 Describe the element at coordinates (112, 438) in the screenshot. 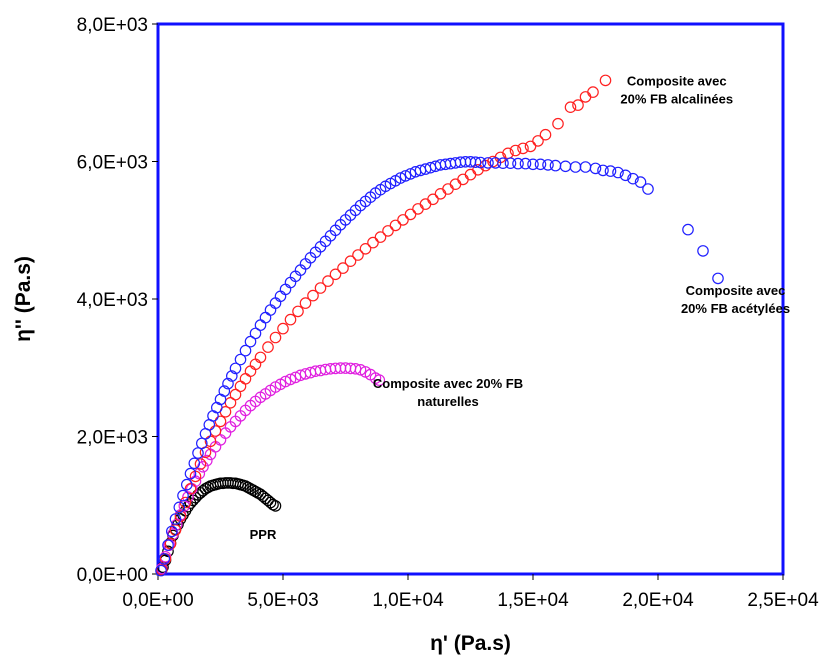

I see `y-tick-label: 2,0E+03` at that location.